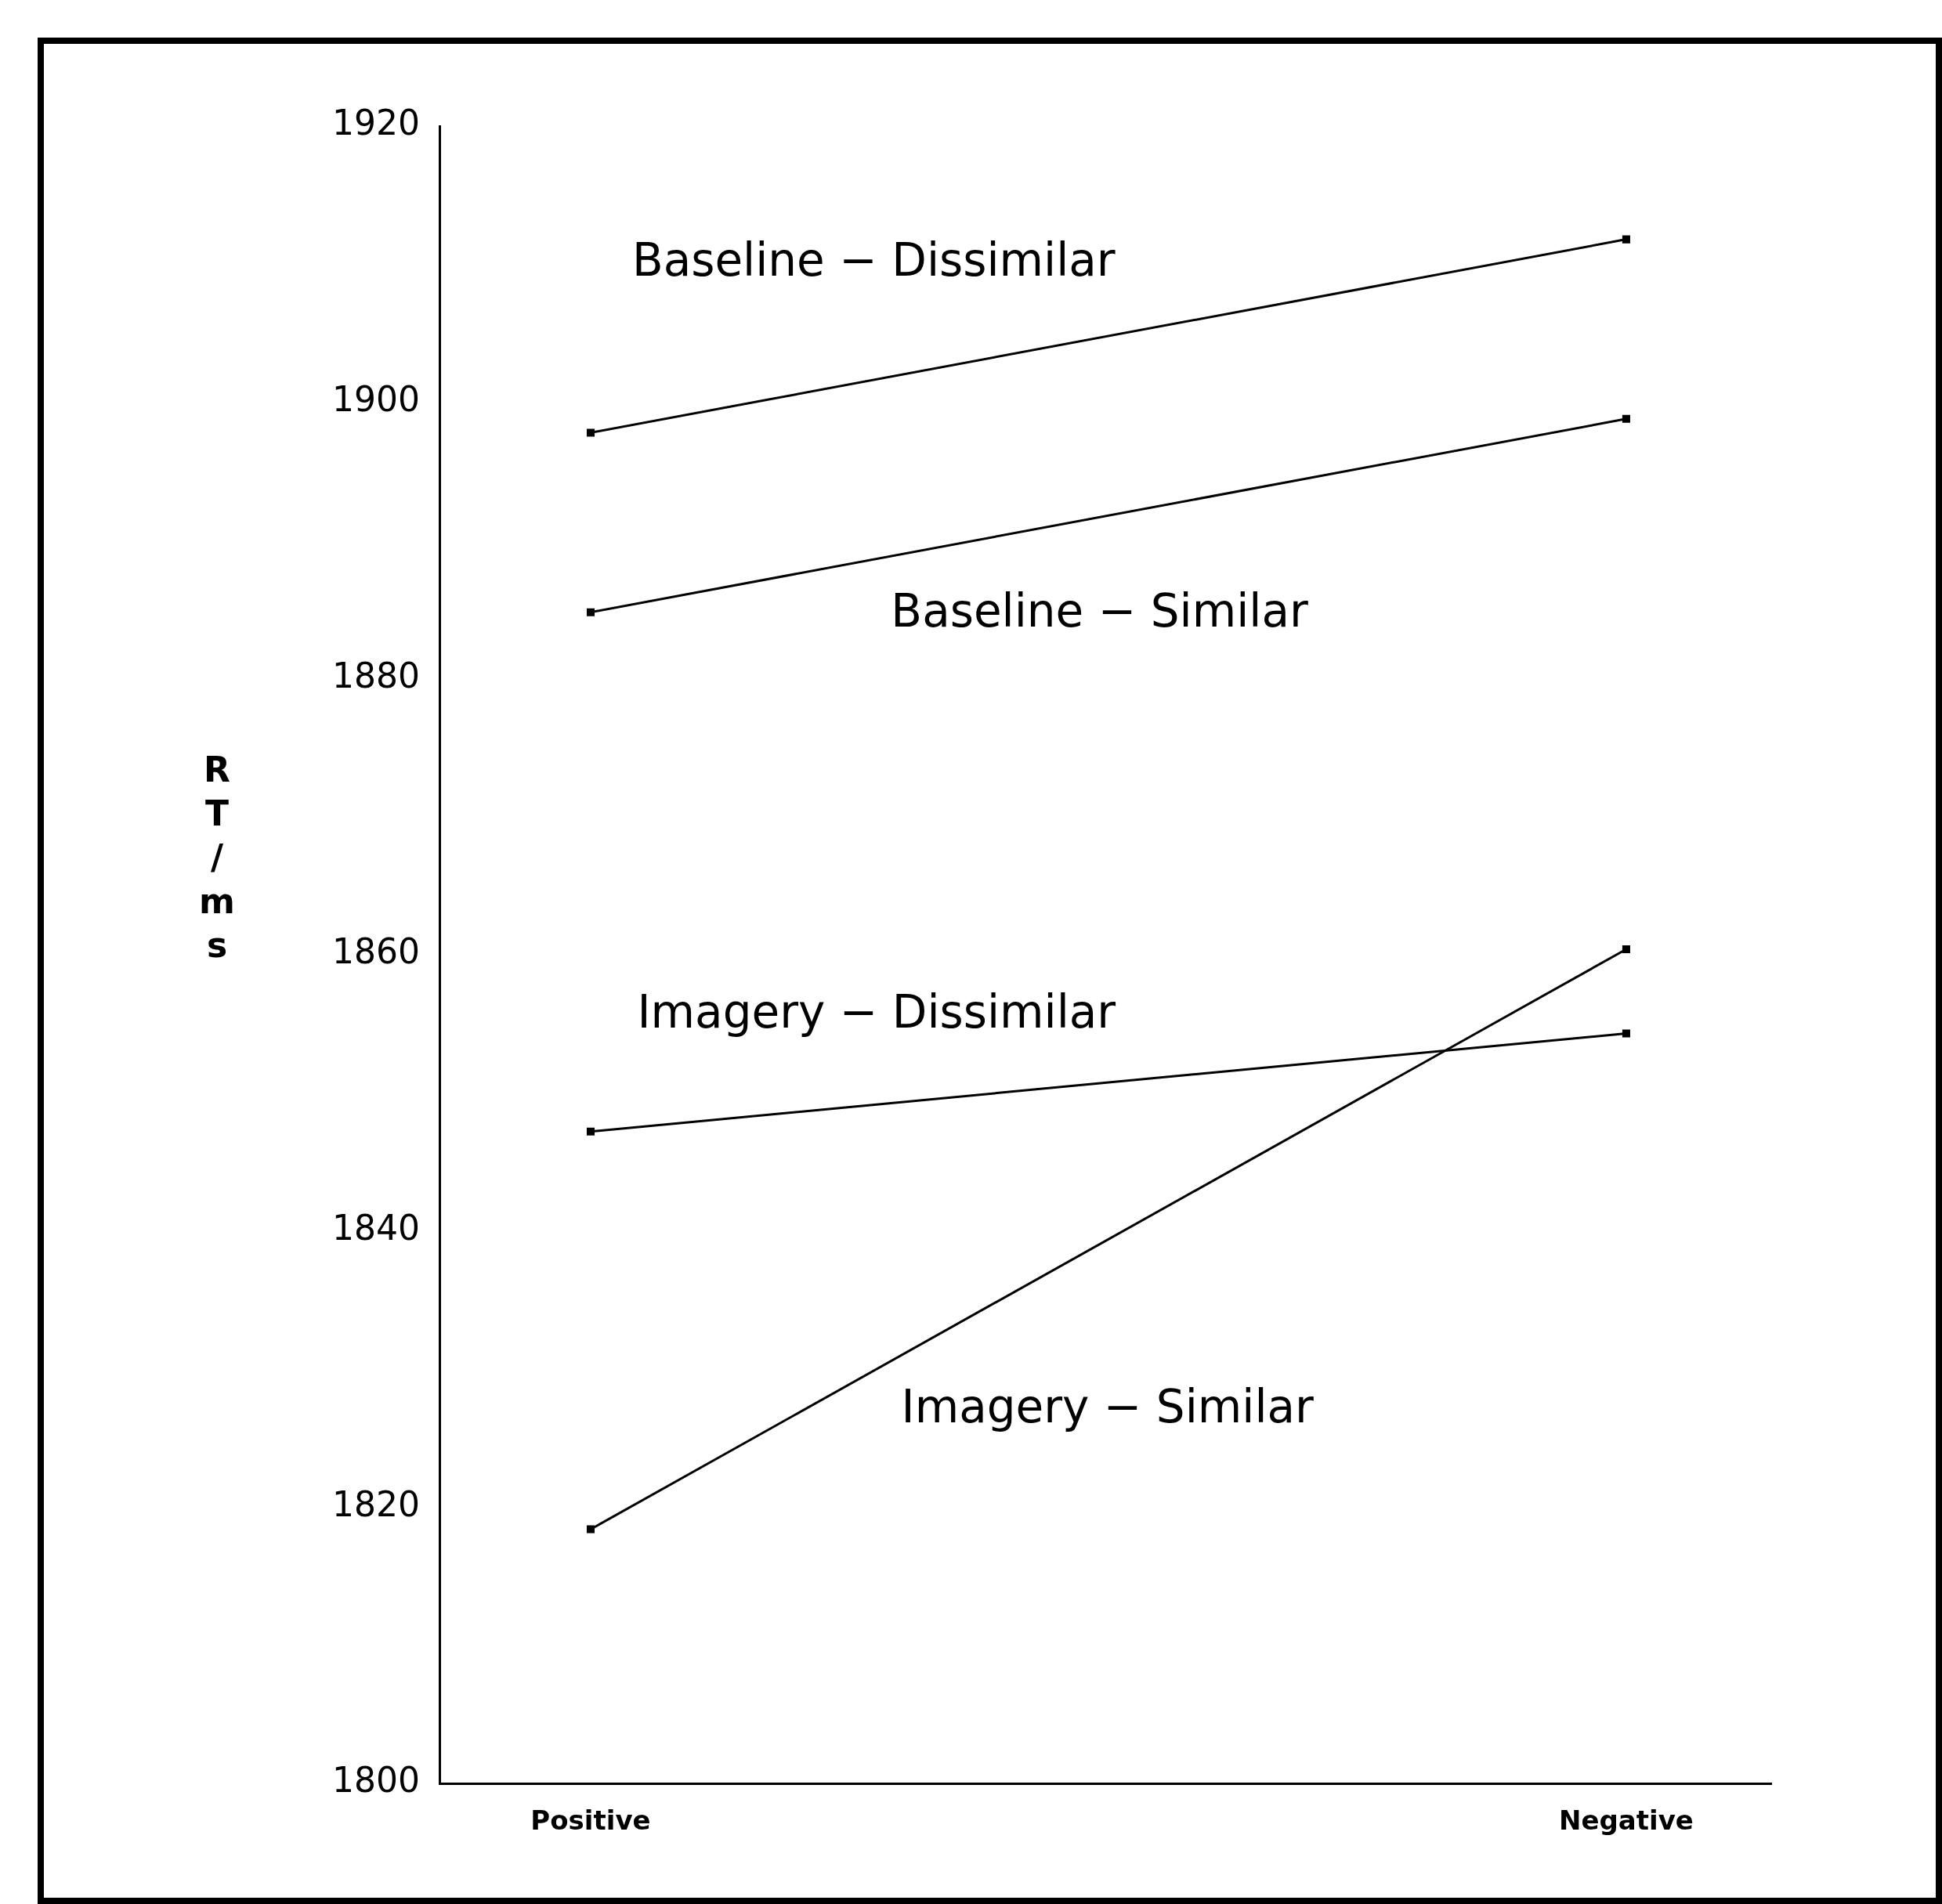 The image size is (1942, 1904). What do you see at coordinates (1108, 1406) in the screenshot?
I see `series-label: Imagery − Similar` at bounding box center [1108, 1406].